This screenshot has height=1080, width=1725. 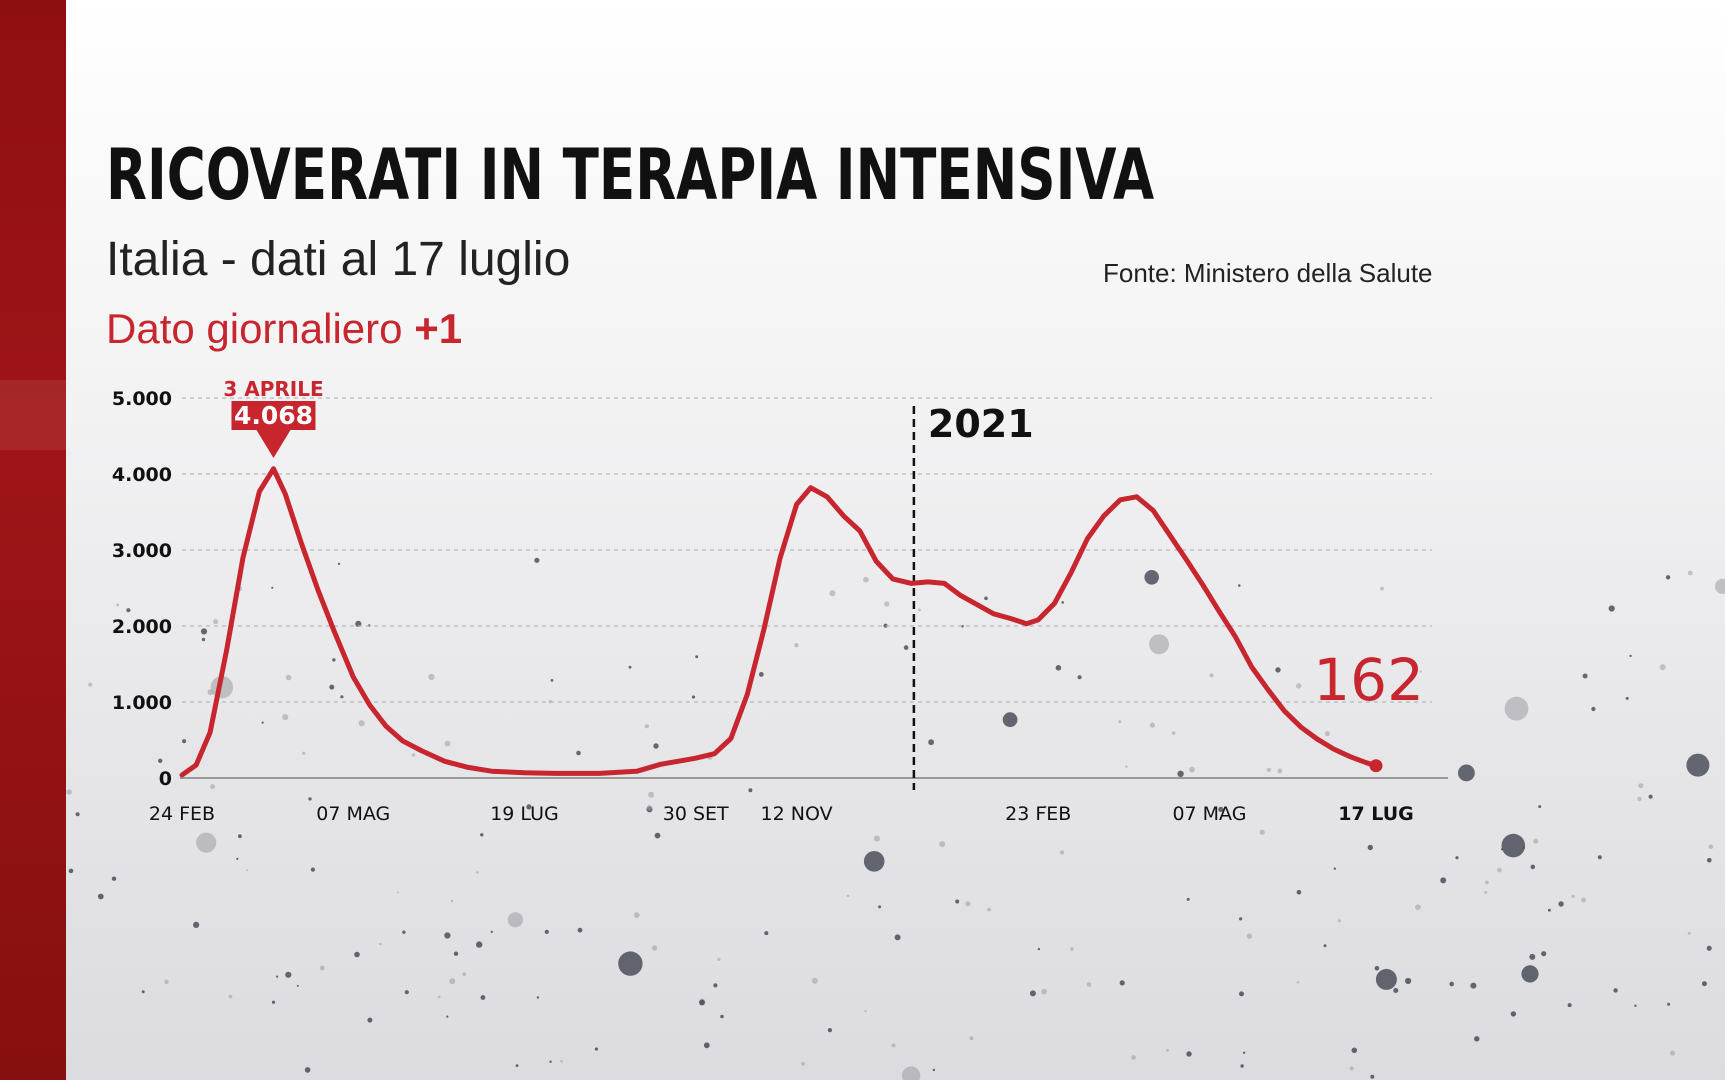 What do you see at coordinates (1376, 814) in the screenshot?
I see `x-tick-label: 17 LUG` at bounding box center [1376, 814].